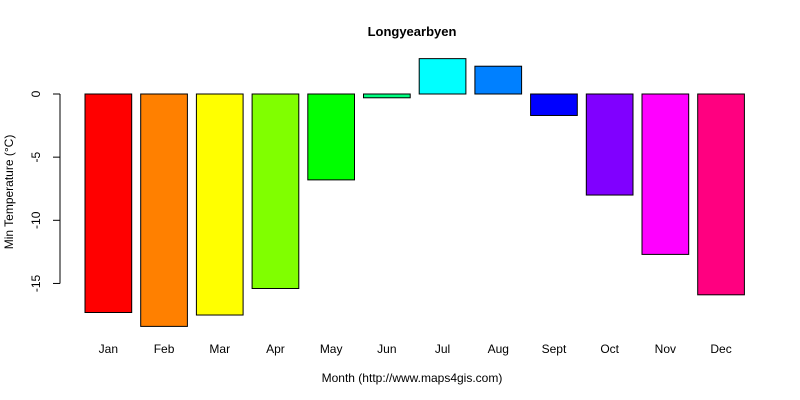 Image resolution: width=800 pixels, height=400 pixels. I want to click on bar-apr, so click(275, 191).